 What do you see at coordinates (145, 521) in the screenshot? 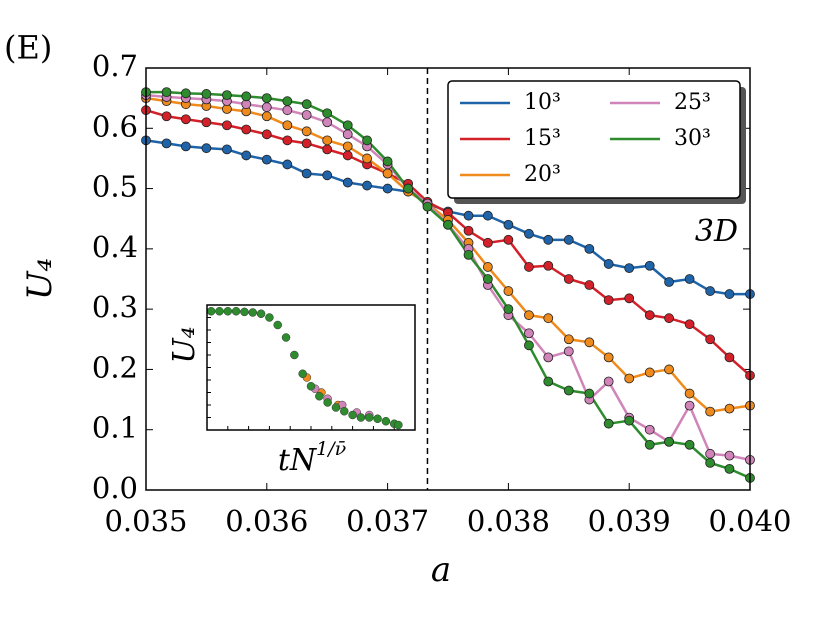
I see `x-tick-label: 0.035` at bounding box center [145, 521].